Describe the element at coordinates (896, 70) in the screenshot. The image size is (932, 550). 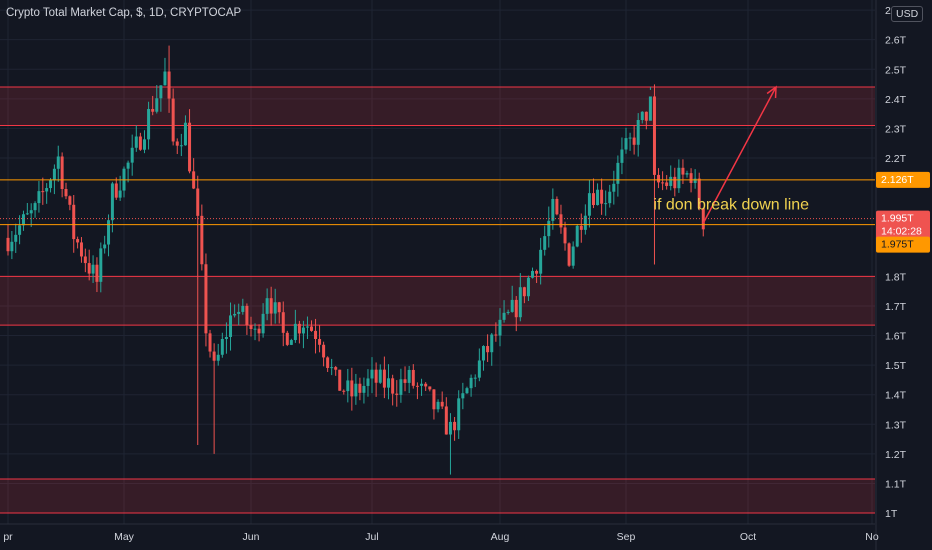
I see `price-tick-label: 2.5T` at that location.